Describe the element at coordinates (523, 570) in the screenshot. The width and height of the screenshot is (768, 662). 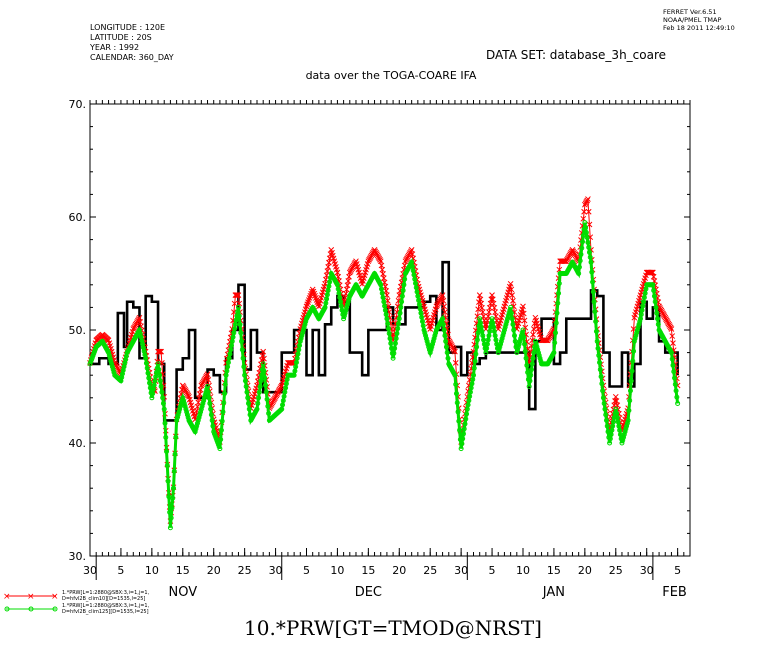
I see `x-tick-label: 10` at that location.